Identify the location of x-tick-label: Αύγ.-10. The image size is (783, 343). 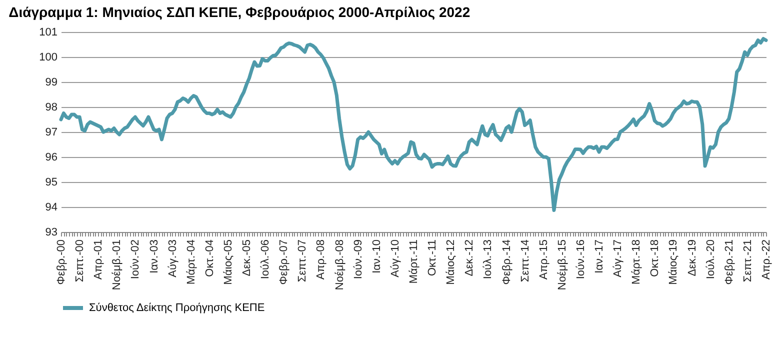
(395, 259).